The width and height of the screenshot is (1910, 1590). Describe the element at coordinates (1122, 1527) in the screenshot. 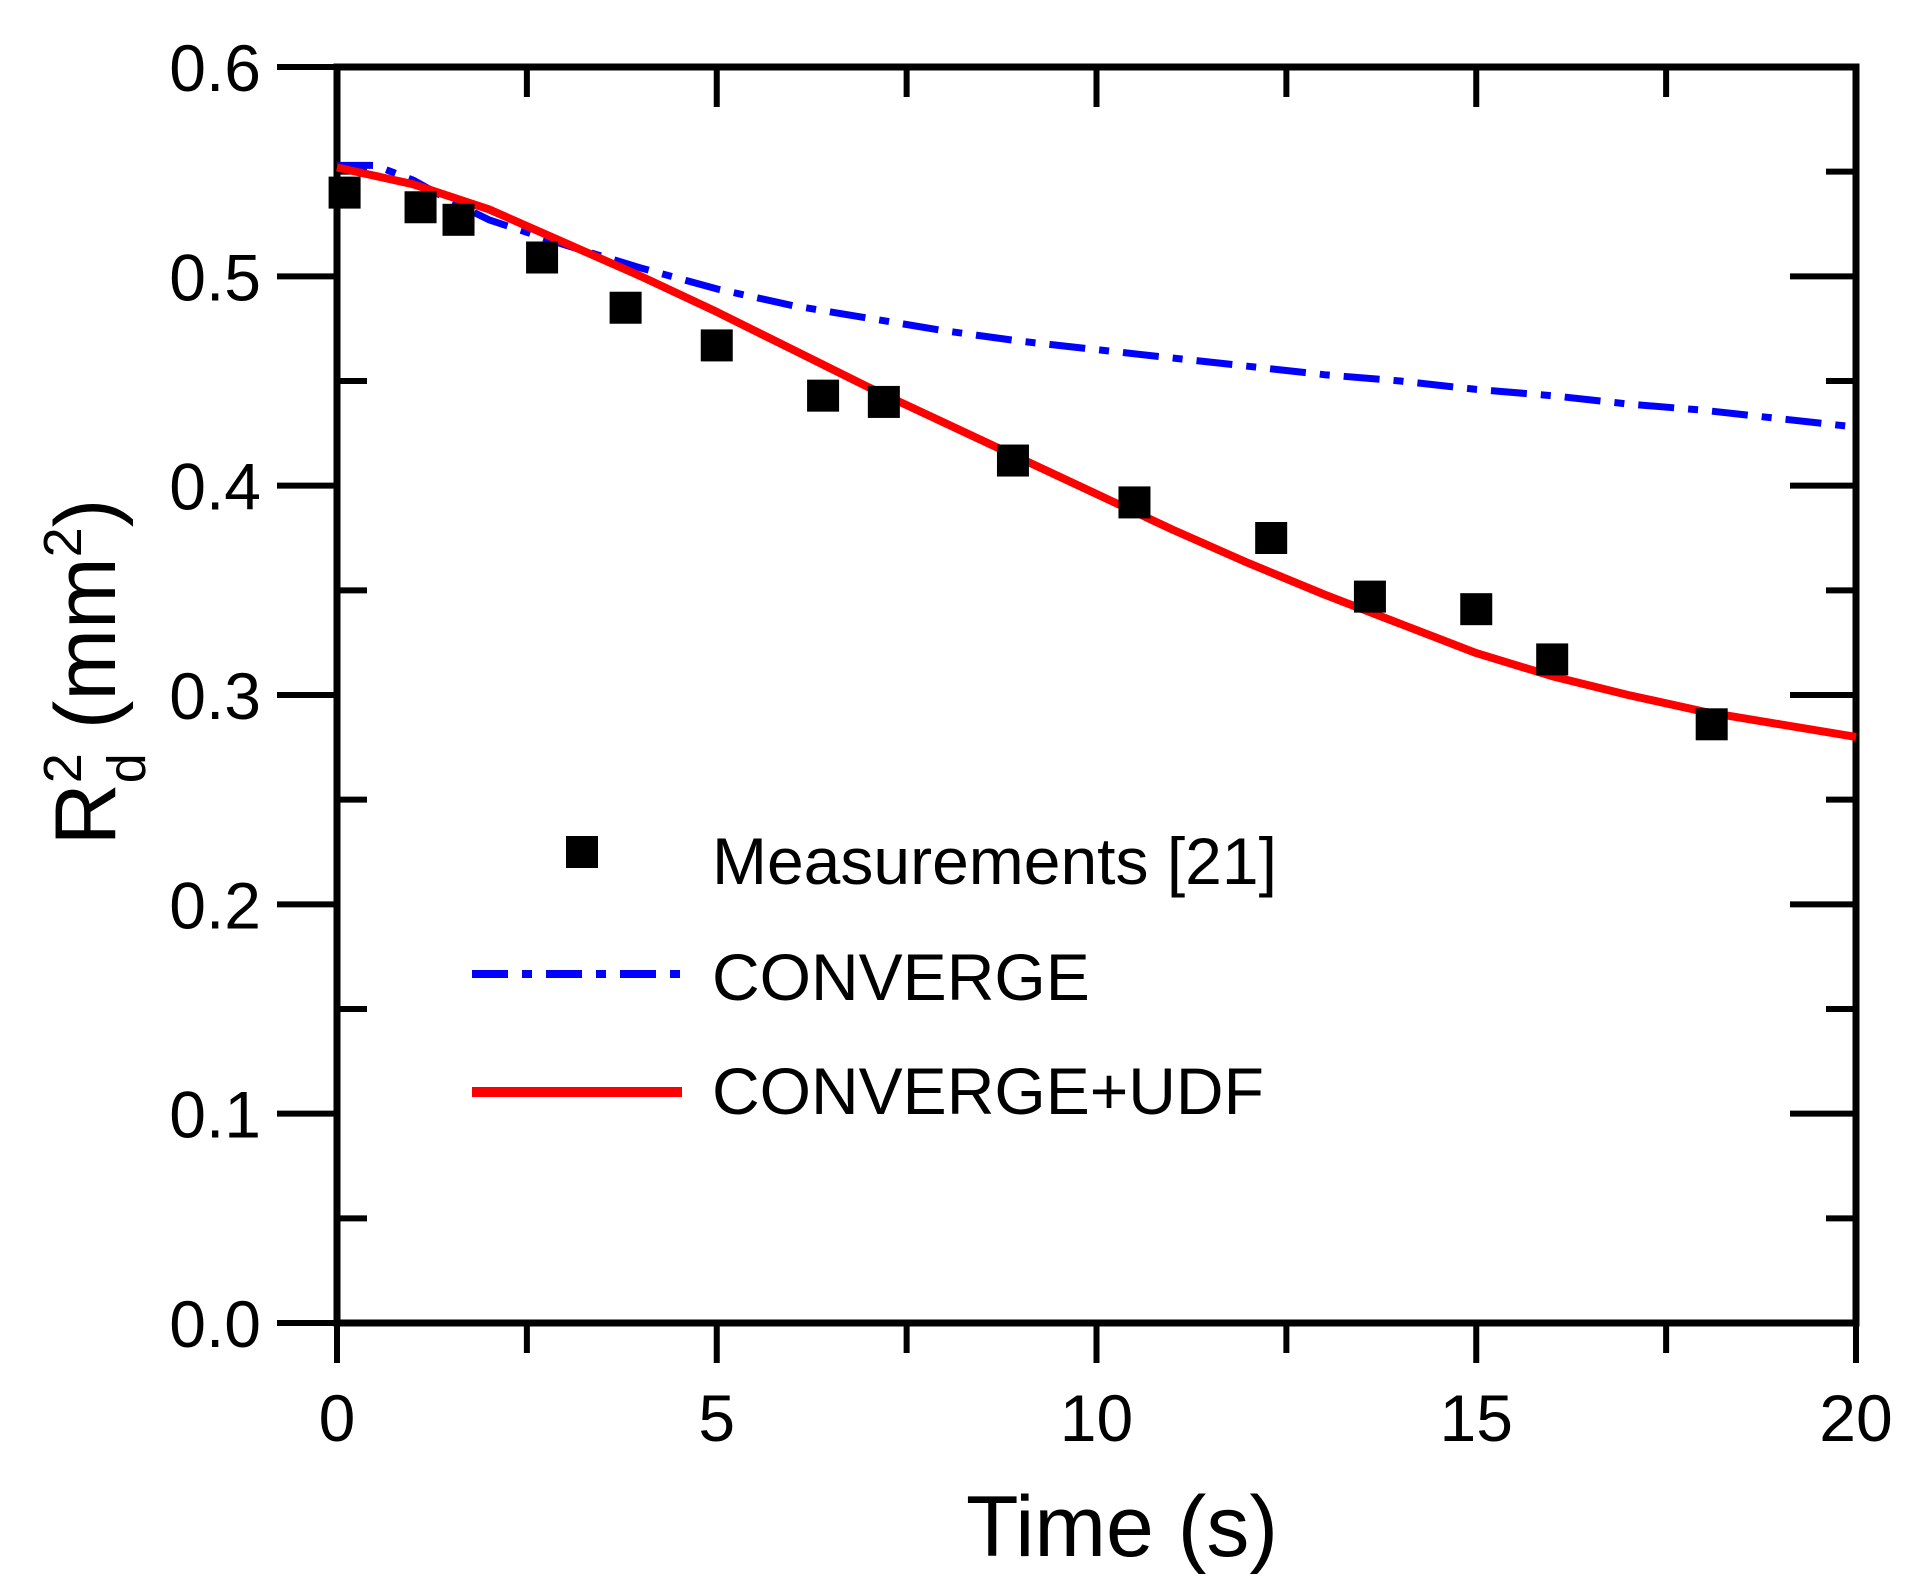

I see `x-axis-title: Time (s)` at that location.